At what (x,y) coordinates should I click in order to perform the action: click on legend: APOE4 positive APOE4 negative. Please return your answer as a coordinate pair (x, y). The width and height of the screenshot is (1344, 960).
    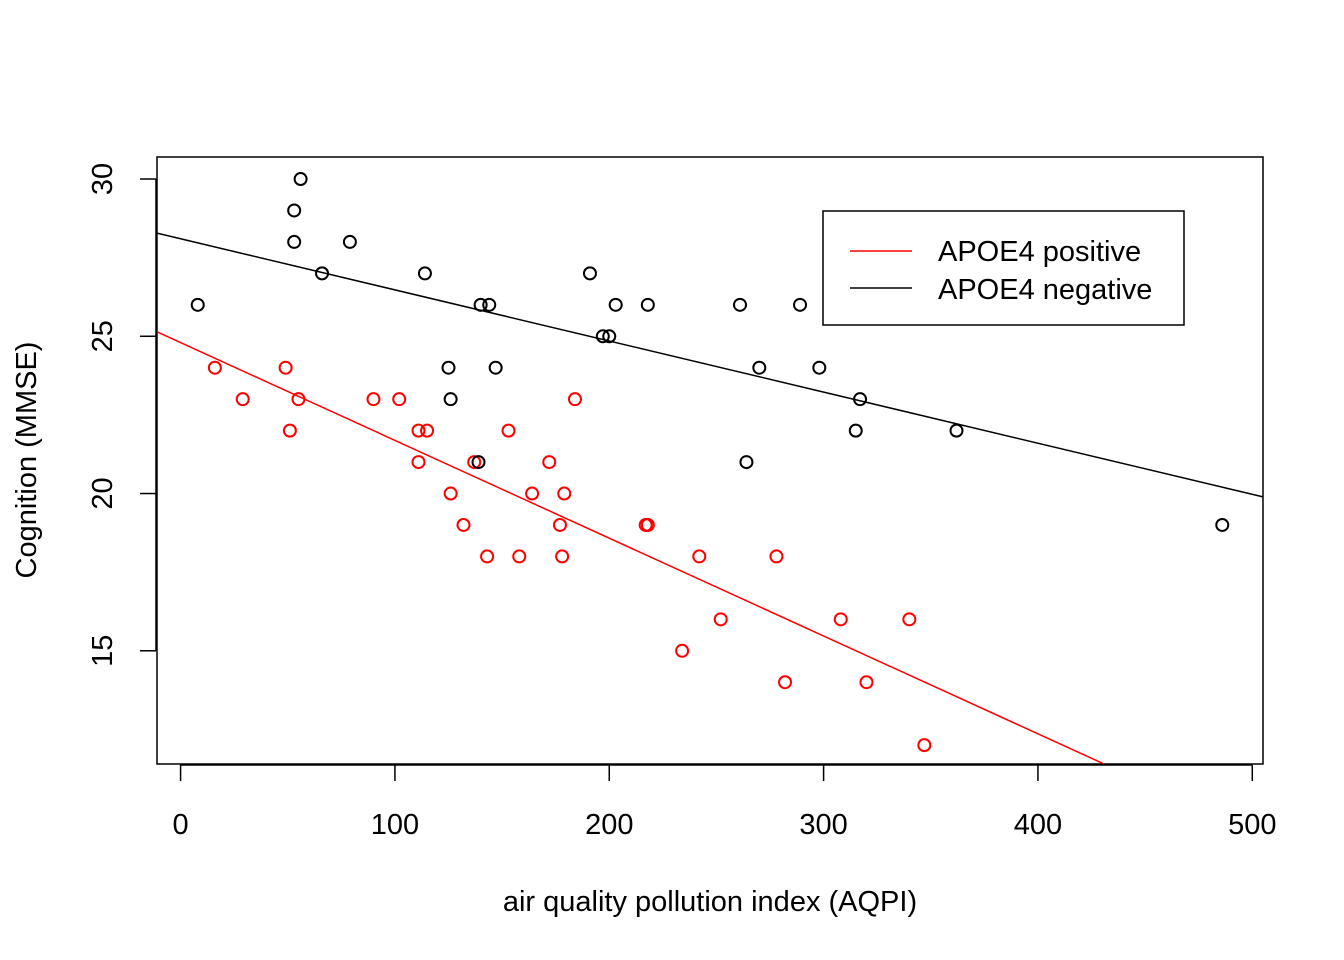
    Looking at the image, I should click on (1003, 268).